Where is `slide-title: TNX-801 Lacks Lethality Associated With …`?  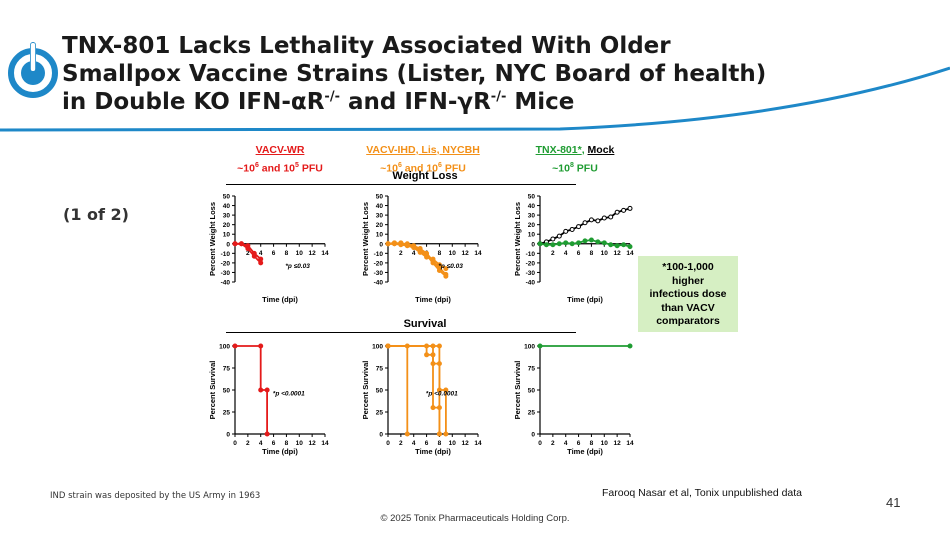 slide-title: TNX-801 Lacks Lethality Associated With … is located at coordinates (414, 74).